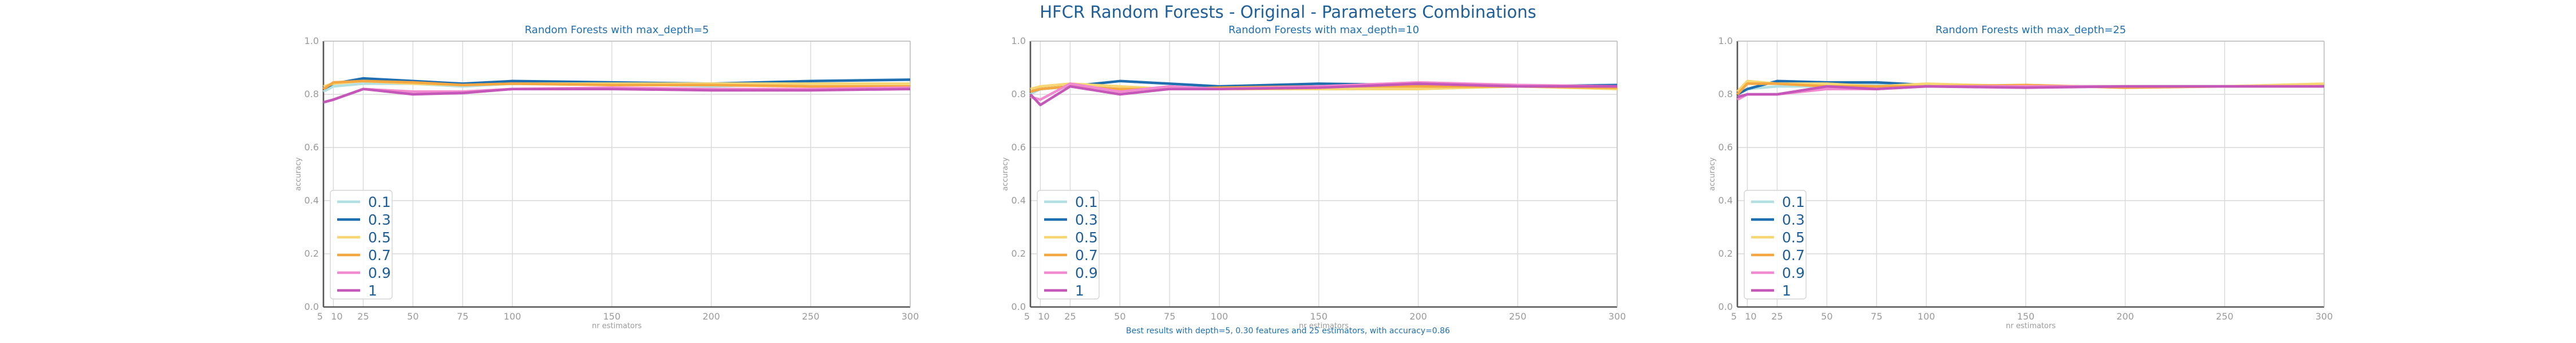 The width and height of the screenshot is (2576, 343). Describe the element at coordinates (1926, 316) in the screenshot. I see `chart-3-xtick-5: 100` at that location.